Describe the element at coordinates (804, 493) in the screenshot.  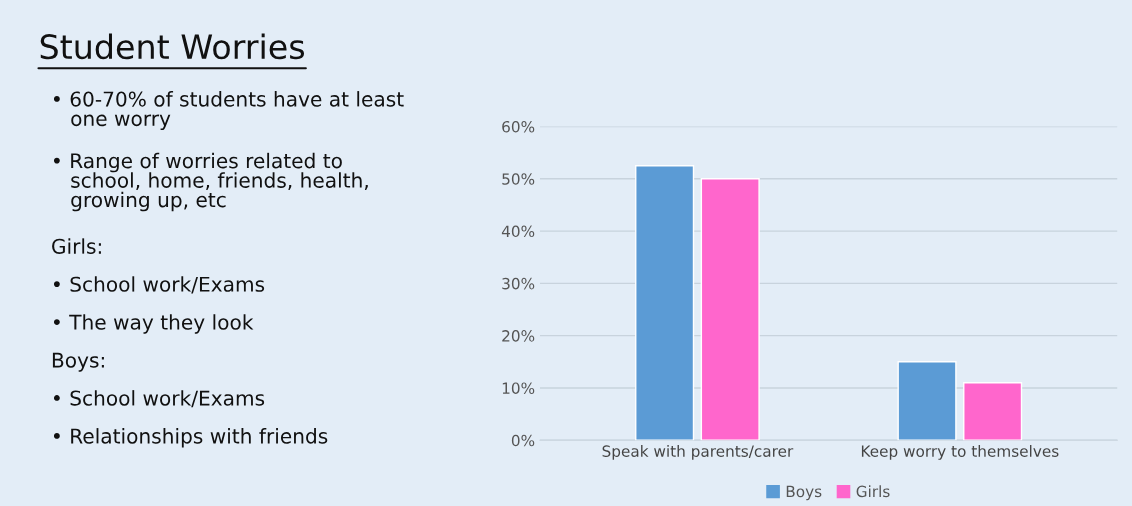
I see `legend-label: Boys` at that location.